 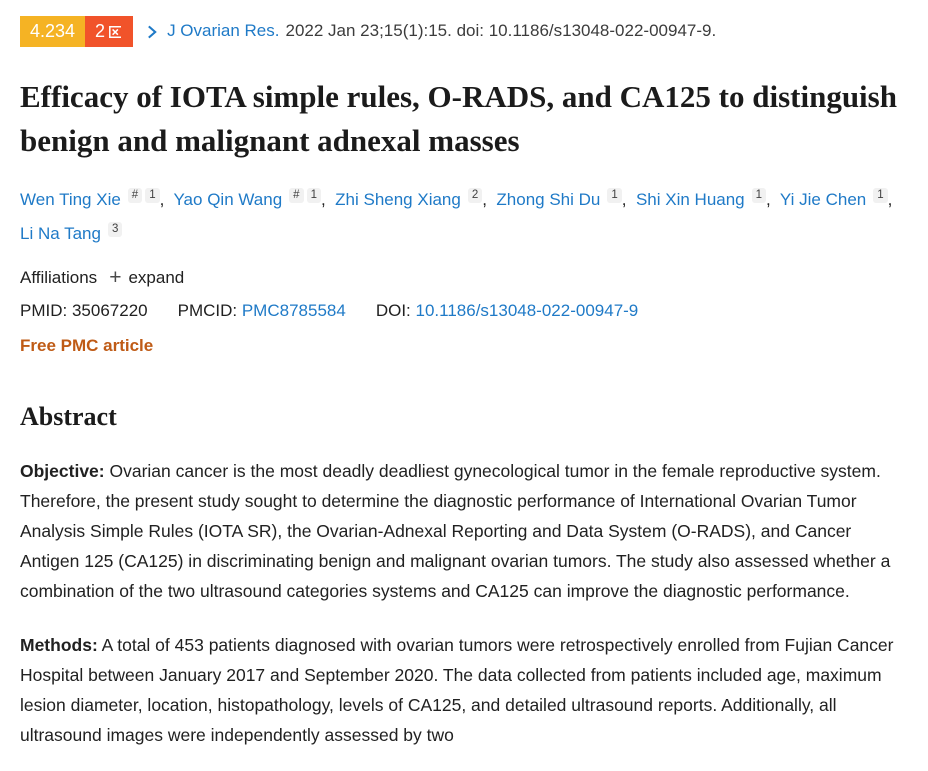 What do you see at coordinates (62, 471) in the screenshot?
I see `abstract-section-label: Objective:` at bounding box center [62, 471].